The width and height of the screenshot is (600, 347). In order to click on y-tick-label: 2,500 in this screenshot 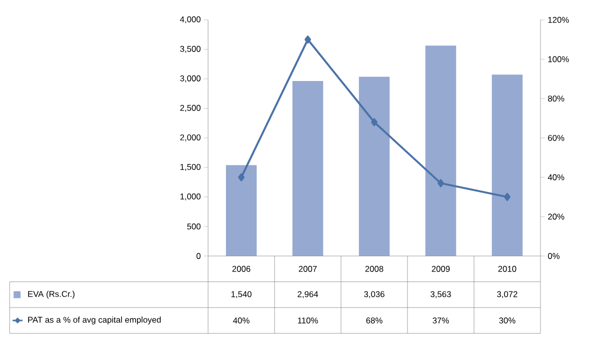, I will do `click(190, 108)`.